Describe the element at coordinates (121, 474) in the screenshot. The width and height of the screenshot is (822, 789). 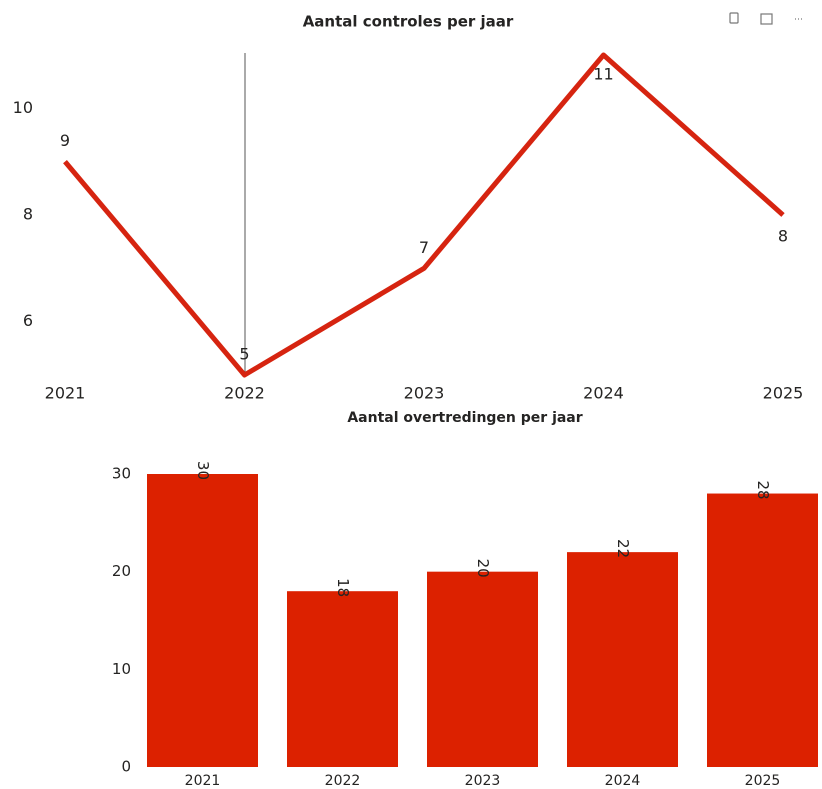
I see `y-tick-label: 30` at that location.